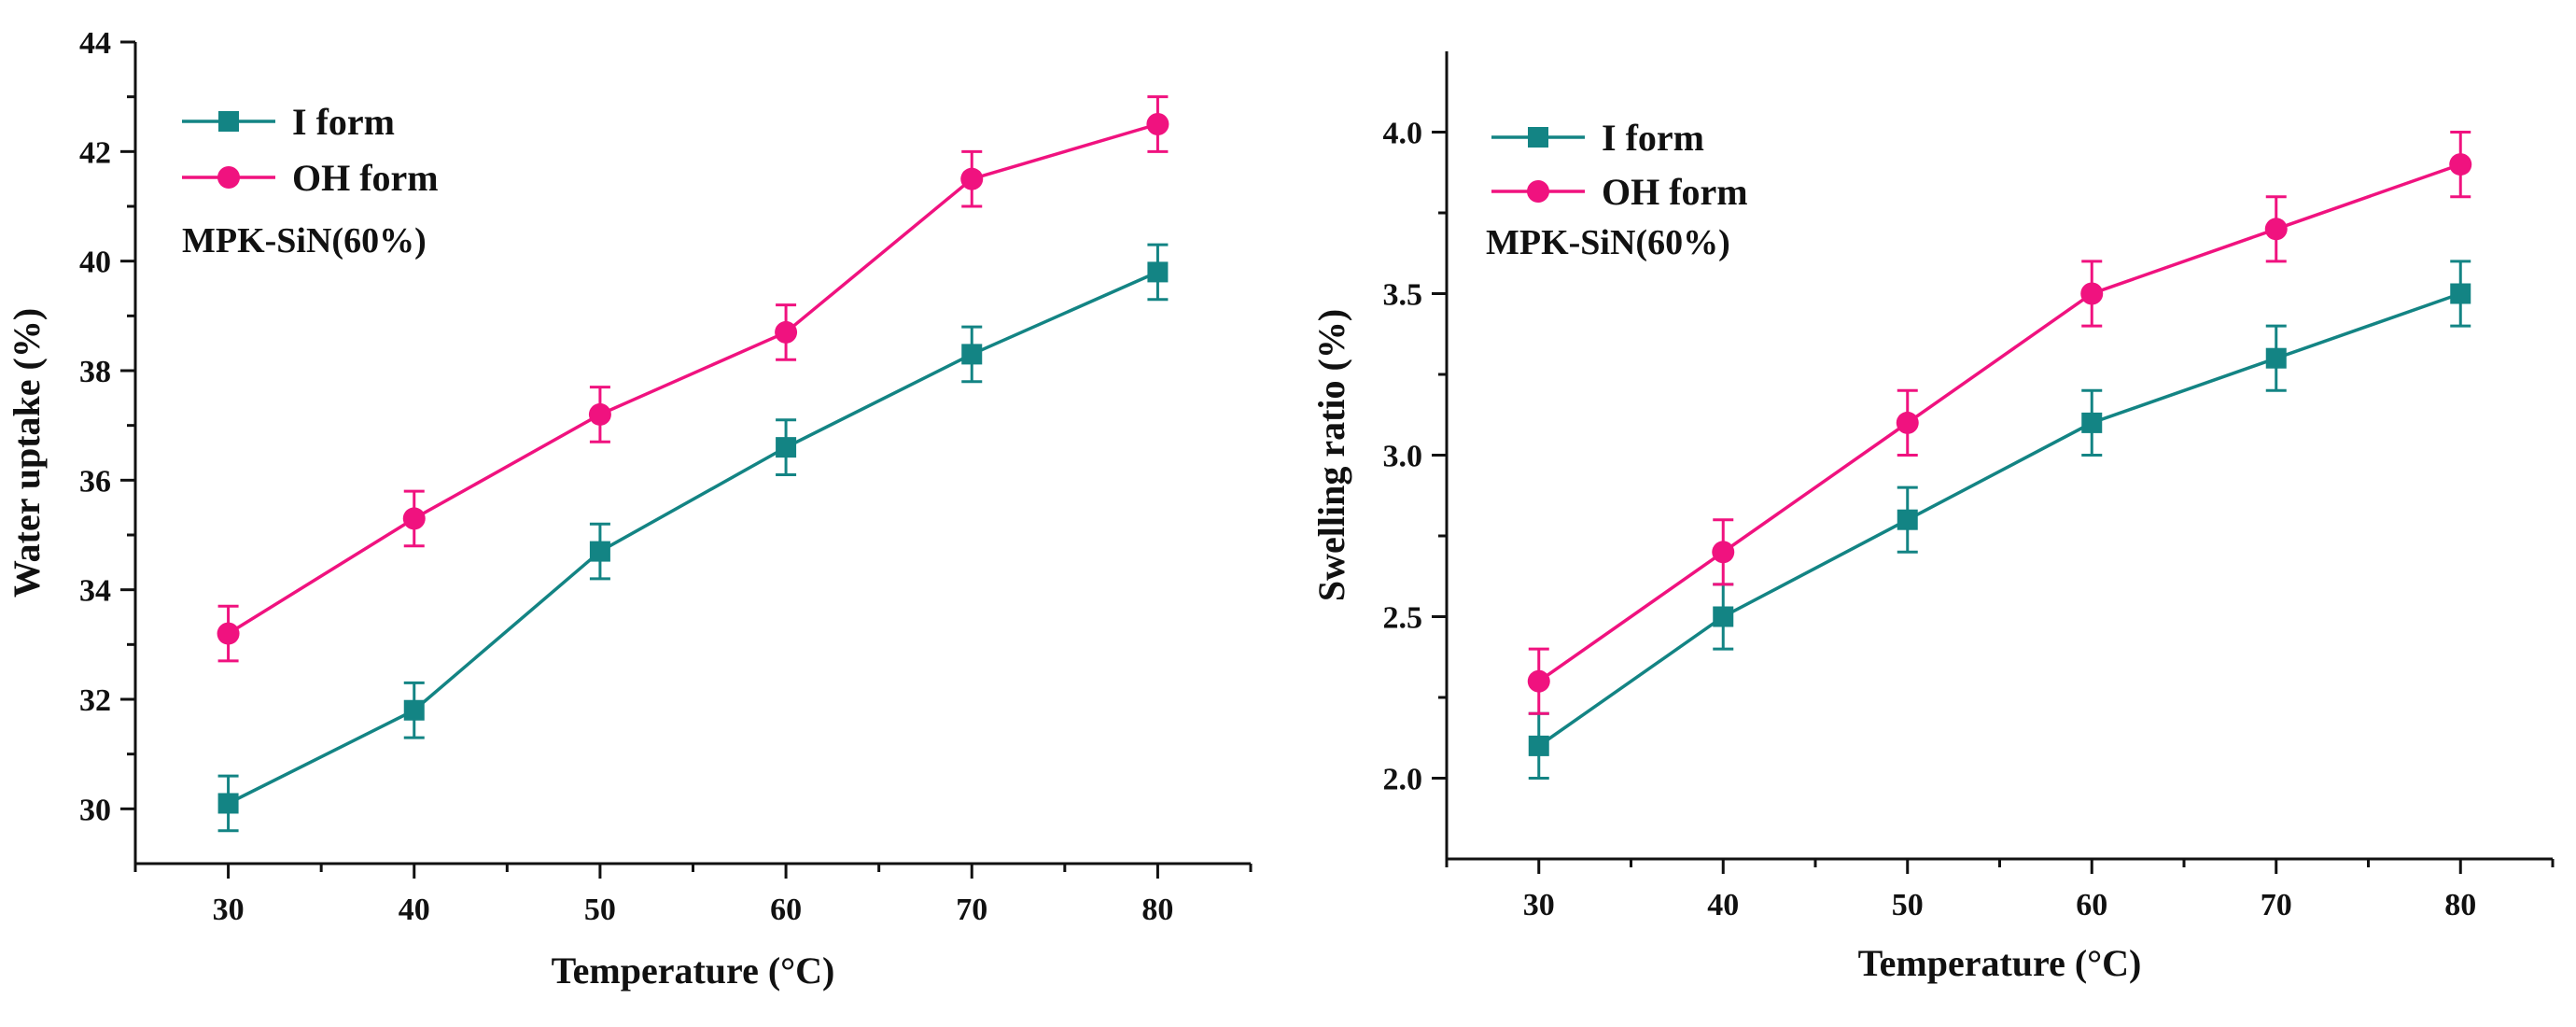 This screenshot has height=1027, width=2576. What do you see at coordinates (27, 453) in the screenshot?
I see `y-axis-title: Water uptake (%)` at bounding box center [27, 453].